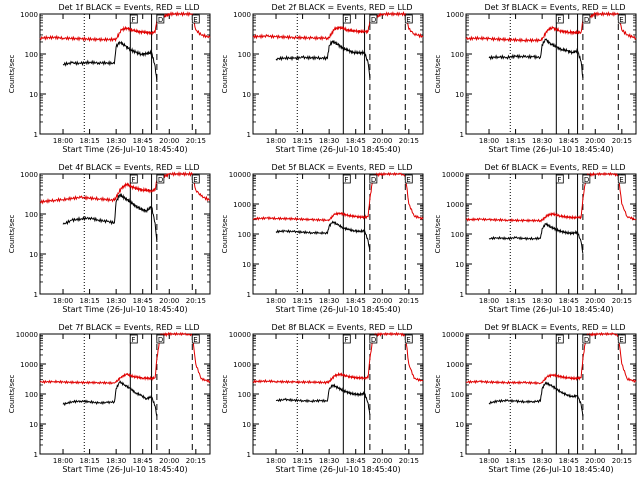 The width and height of the screenshot is (640, 480). Describe the element at coordinates (128, 327) in the screenshot. I see `chart-title: Det 7f BLACK = Events, RED = LLD` at that location.